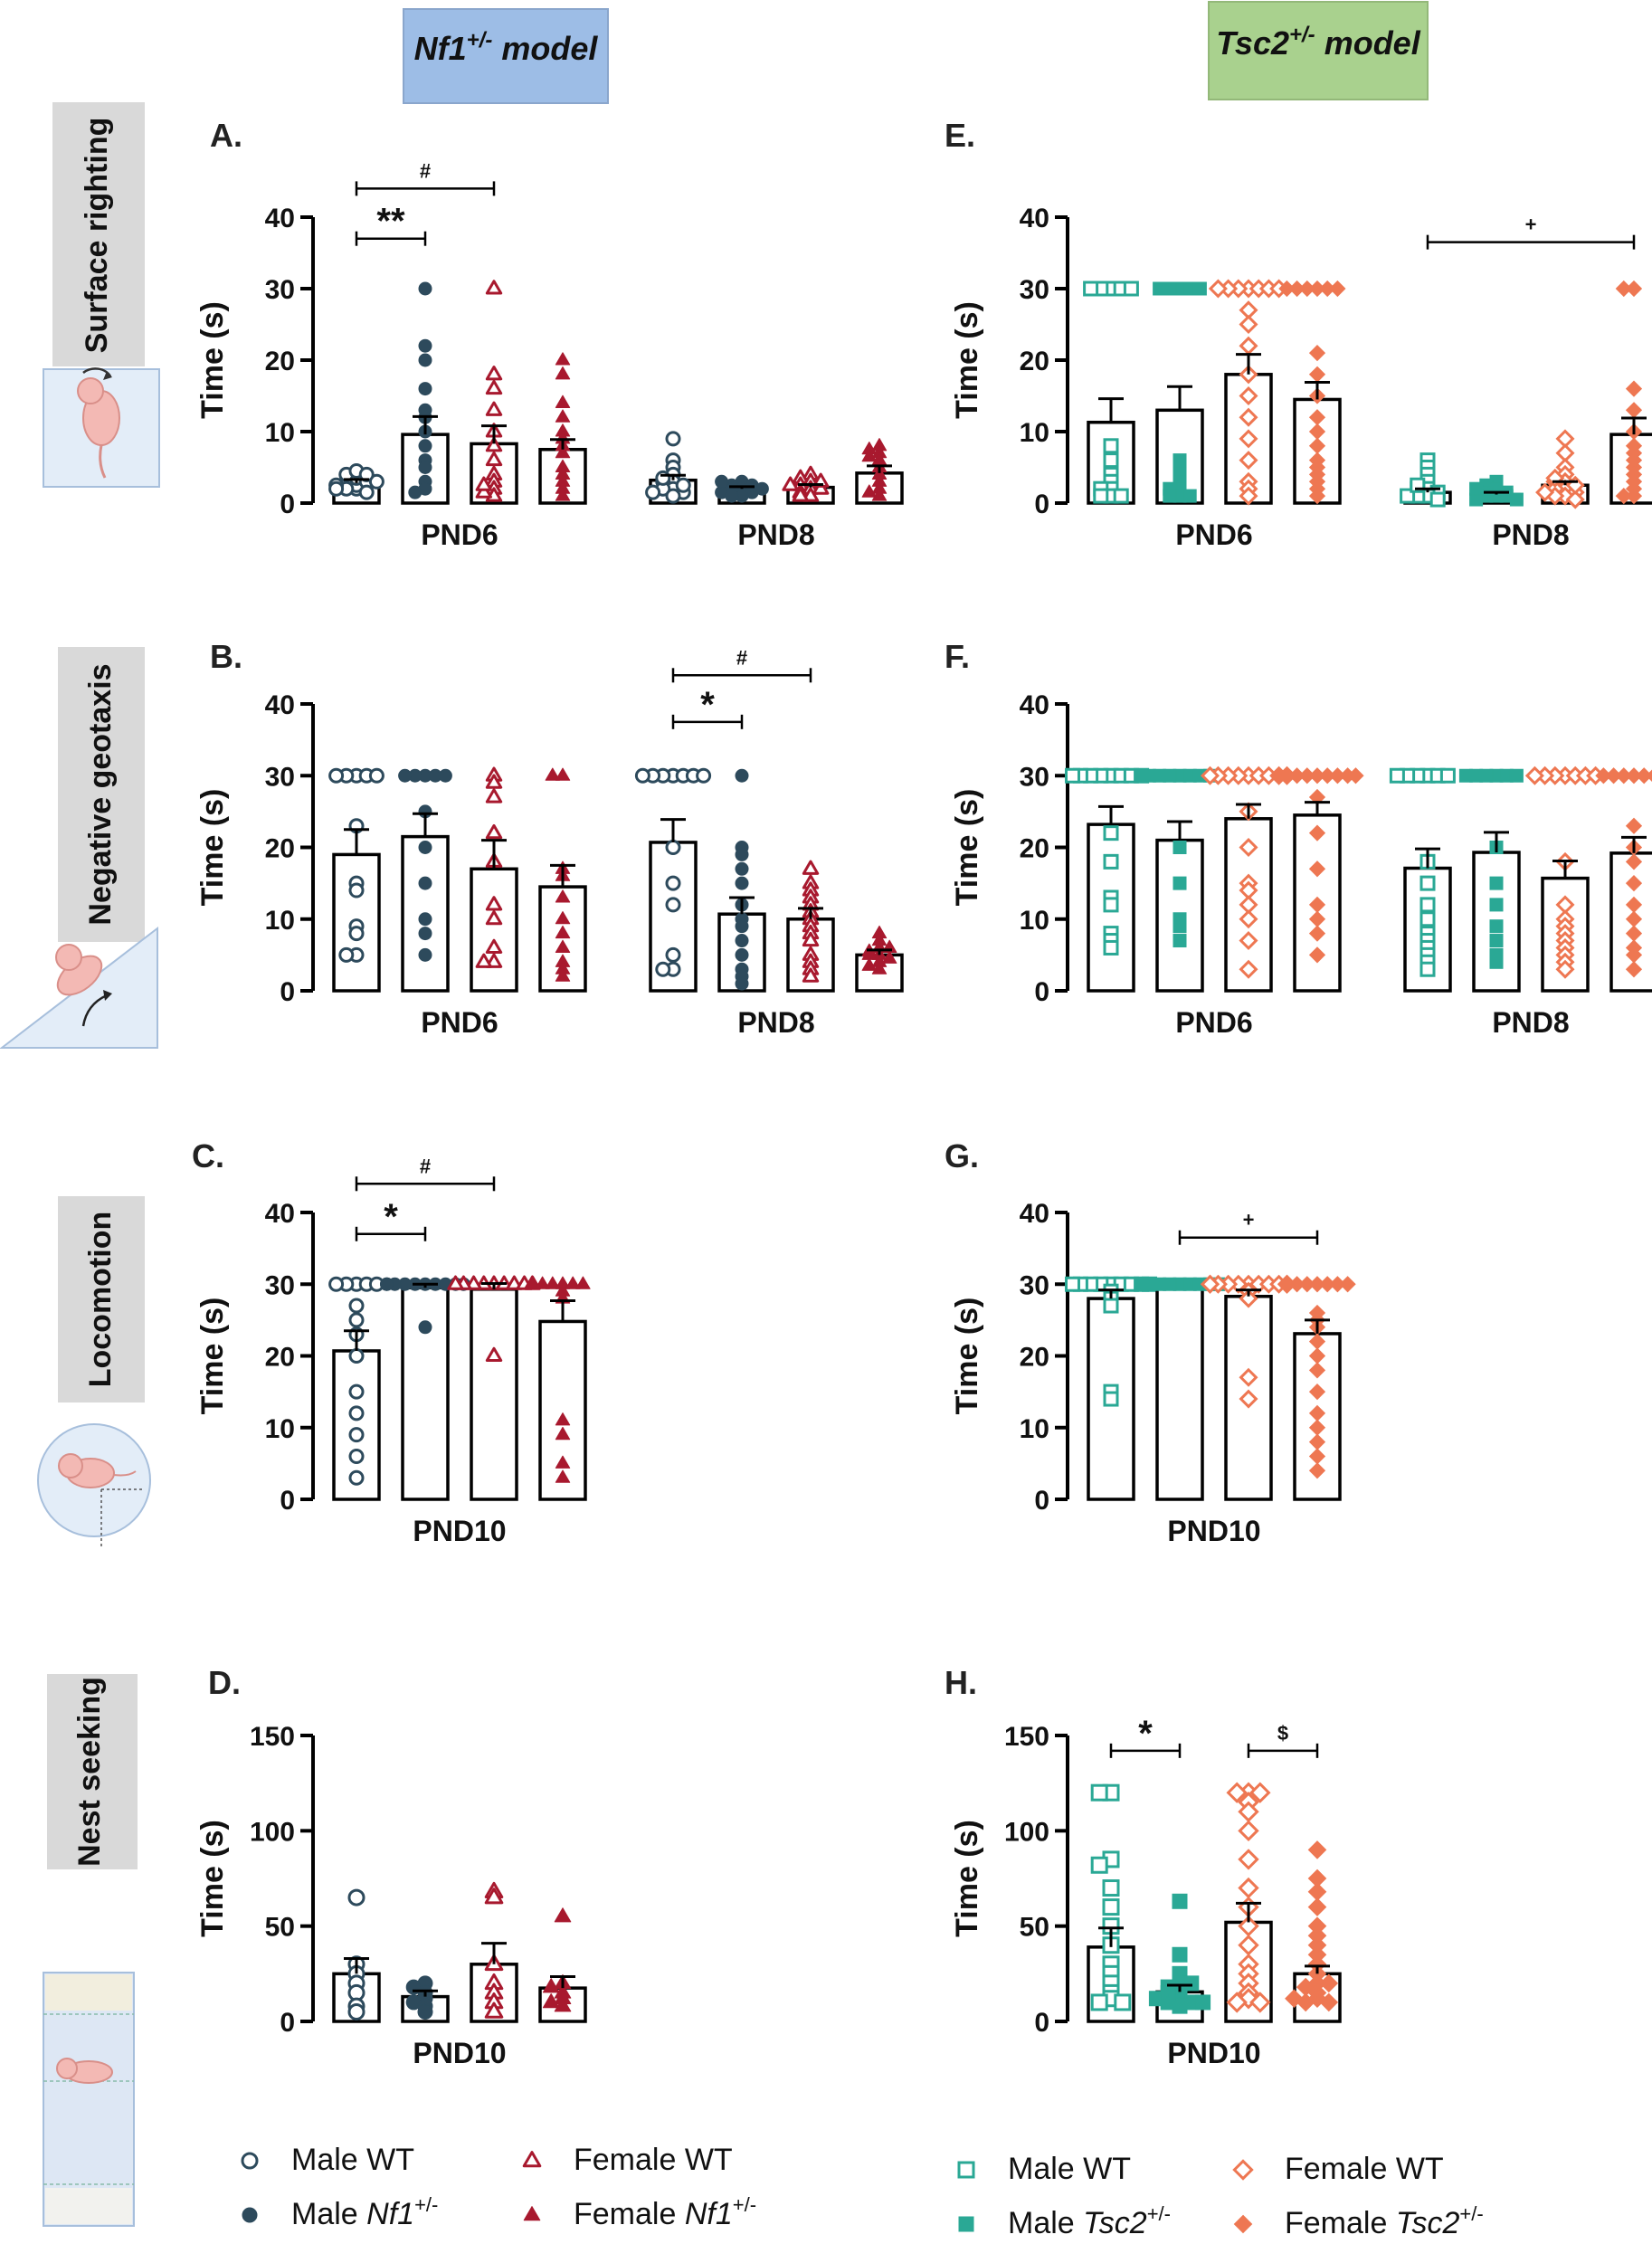 The width and height of the screenshot is (1652, 2244). What do you see at coordinates (1150, 1342) in the screenshot?
I see `panel-g: G. 0 10 20 30 40 Time (s) PND10 +` at bounding box center [1150, 1342].